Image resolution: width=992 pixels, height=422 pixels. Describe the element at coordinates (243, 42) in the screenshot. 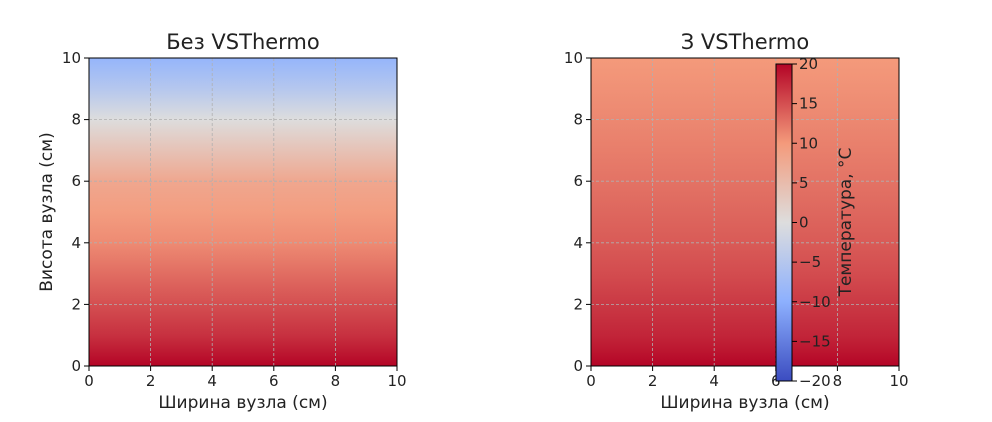

I see `chart-left-title: Без VSThermo` at that location.